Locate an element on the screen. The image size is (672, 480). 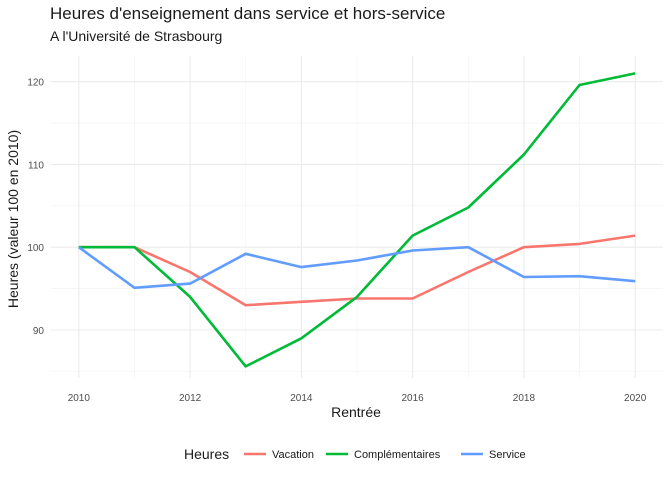
legend-label-vacation: Vacation is located at coordinates (293, 455).